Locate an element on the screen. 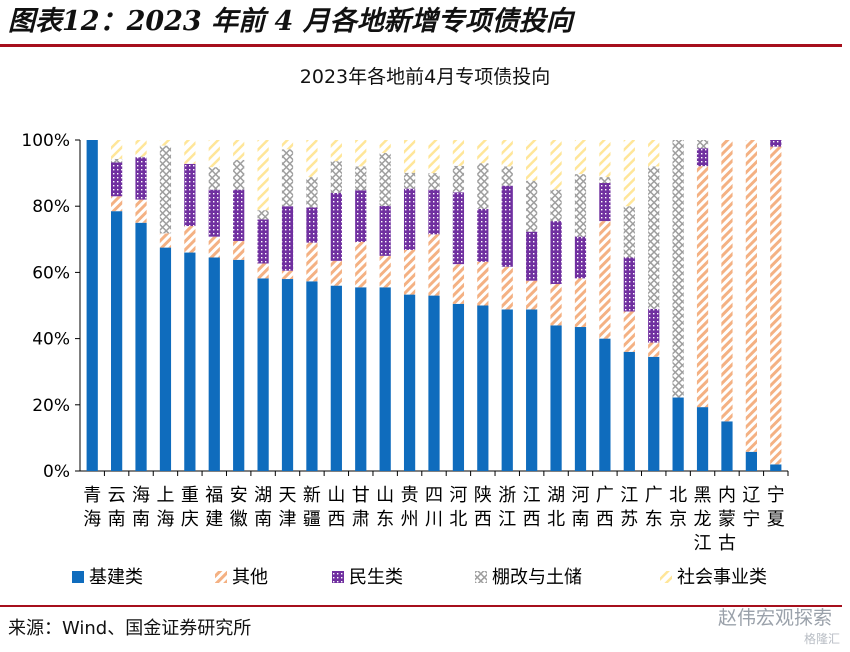 The height and width of the screenshot is (652, 850). x-tick-label: 广东 is located at coordinates (654, 507).